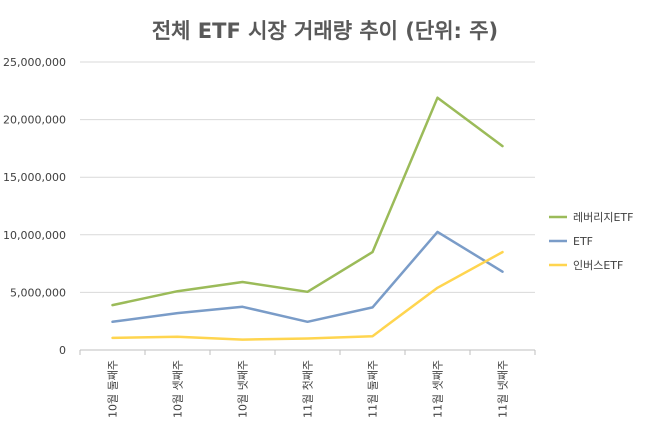 Image resolution: width=650 pixels, height=433 pixels. I want to click on legend-label: ETF, so click(583, 241).